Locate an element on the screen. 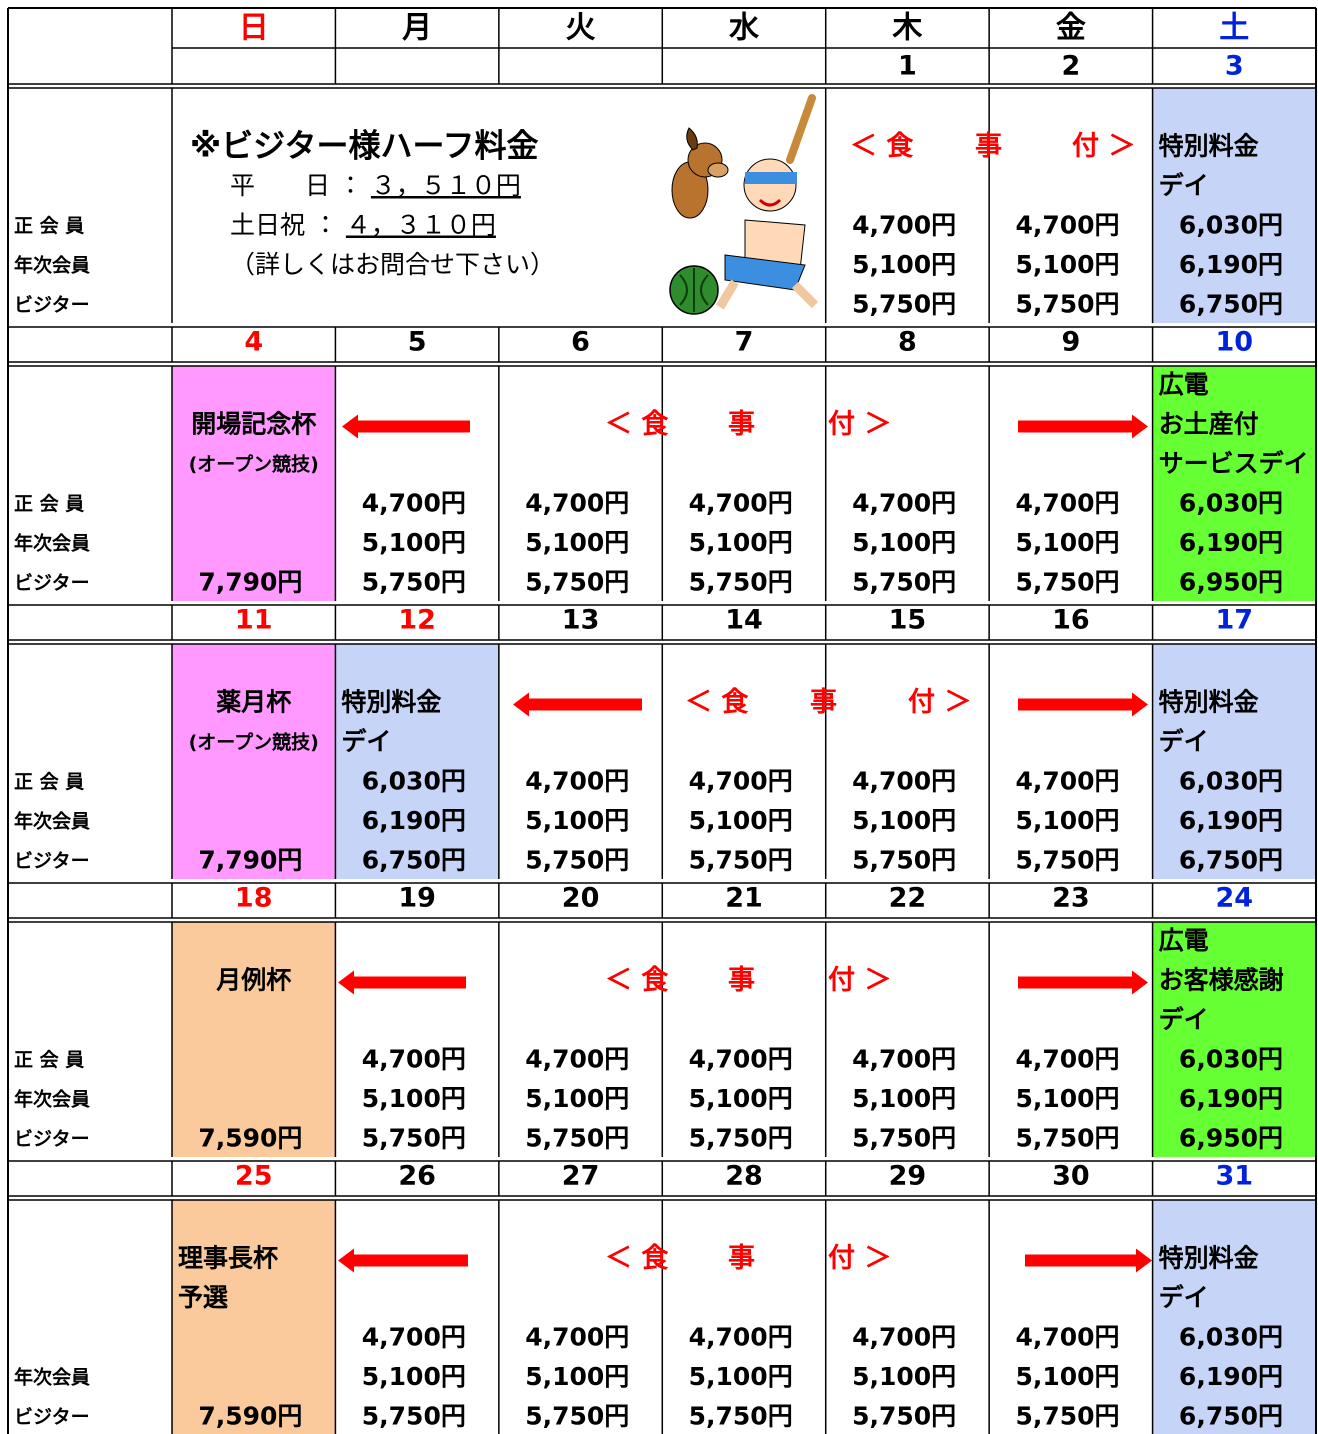 Image resolution: width=1318 pixels, height=1434 pixels. date: 24 is located at coordinates (1234, 898).